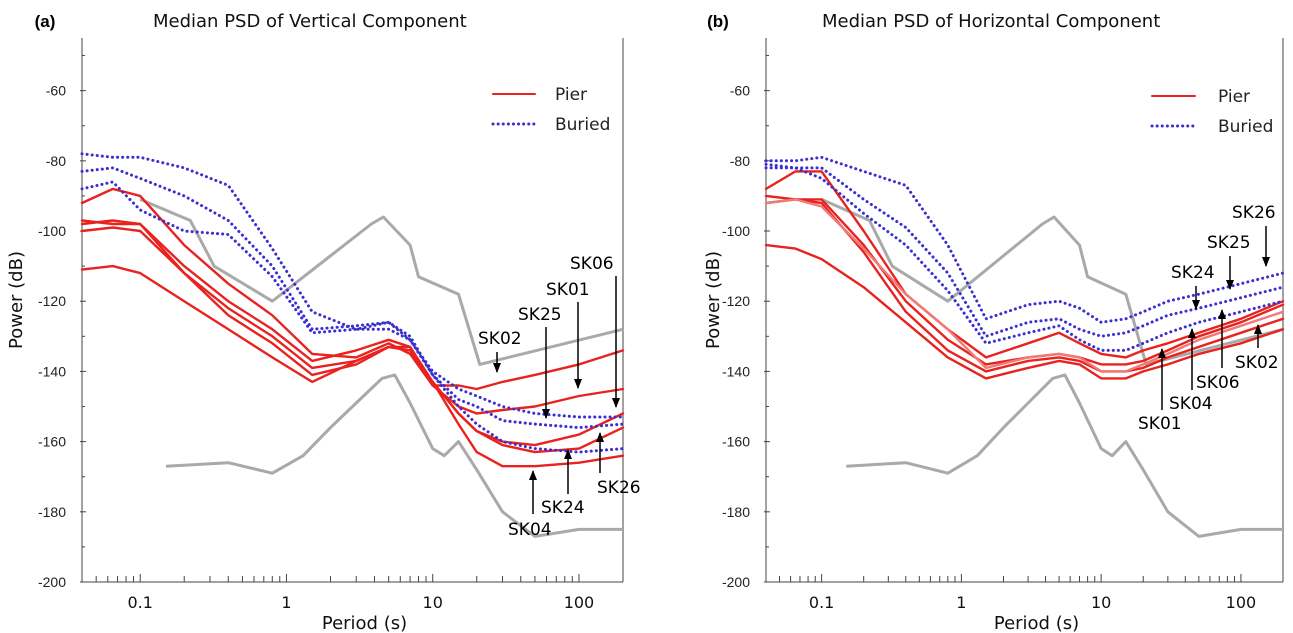 Image resolution: width=1293 pixels, height=633 pixels. I want to click on panel-label: (a), so click(45, 21).